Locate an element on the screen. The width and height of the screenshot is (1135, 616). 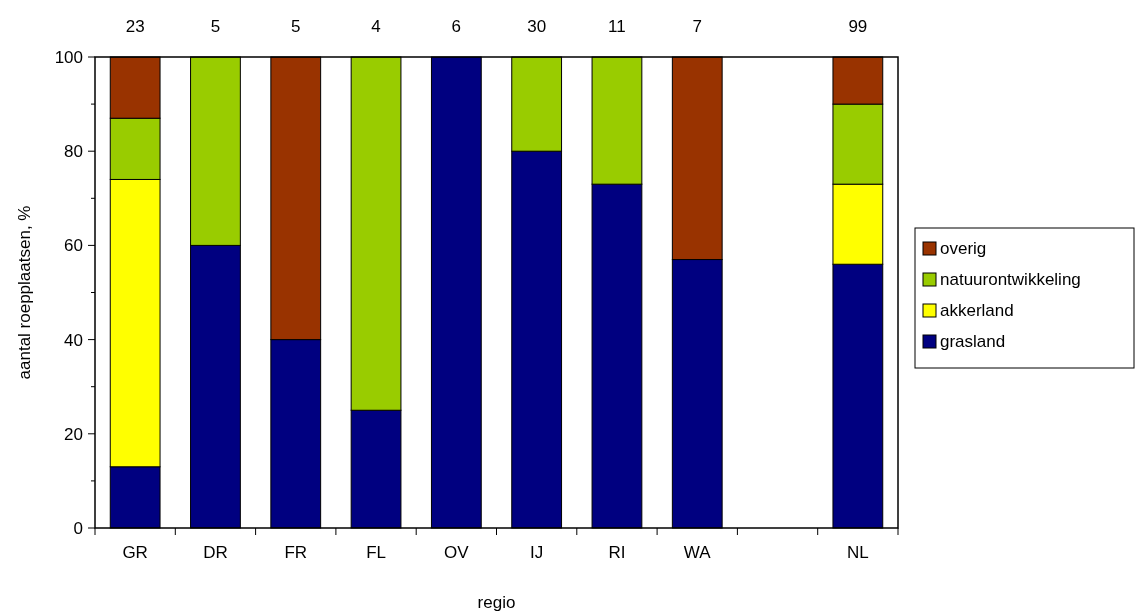
y-tick-label: 40 is located at coordinates (73, 340).